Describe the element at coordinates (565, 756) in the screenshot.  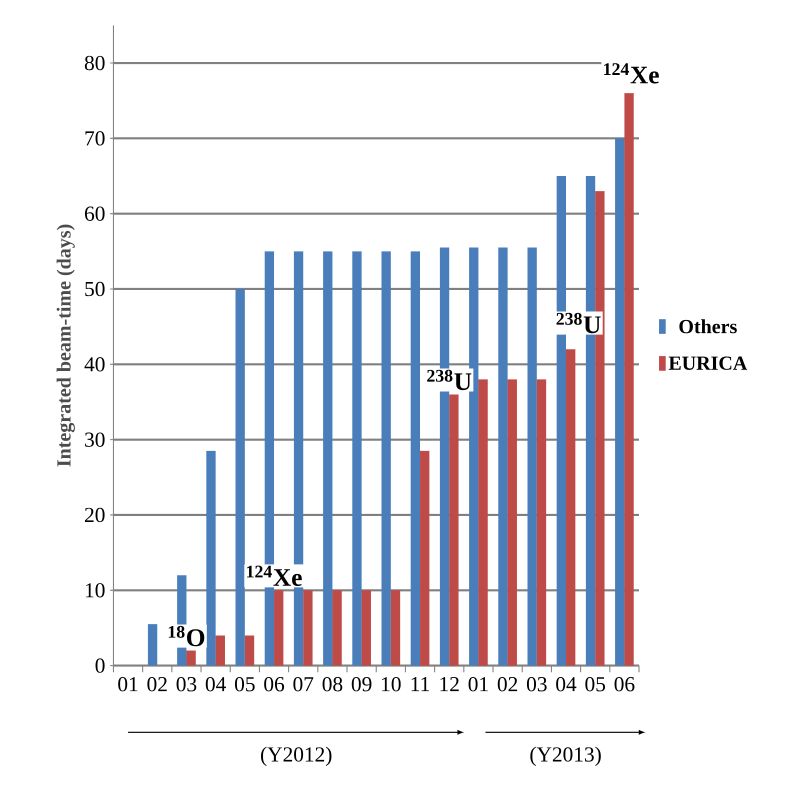
I see `text: (Y2013)` at that location.